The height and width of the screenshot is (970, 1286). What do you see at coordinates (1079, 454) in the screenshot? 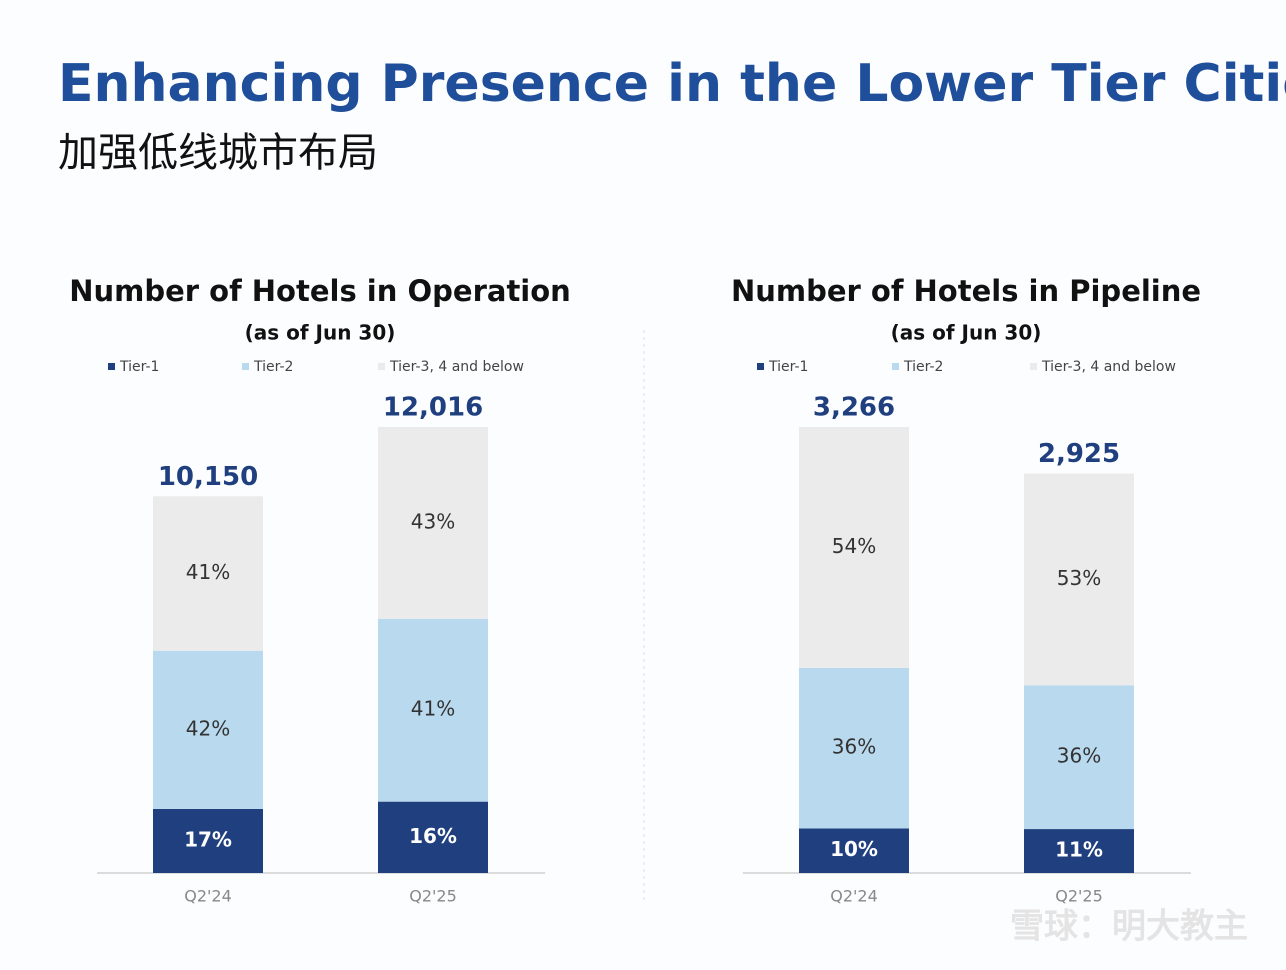
I see `total-label: 2,925` at bounding box center [1079, 454].